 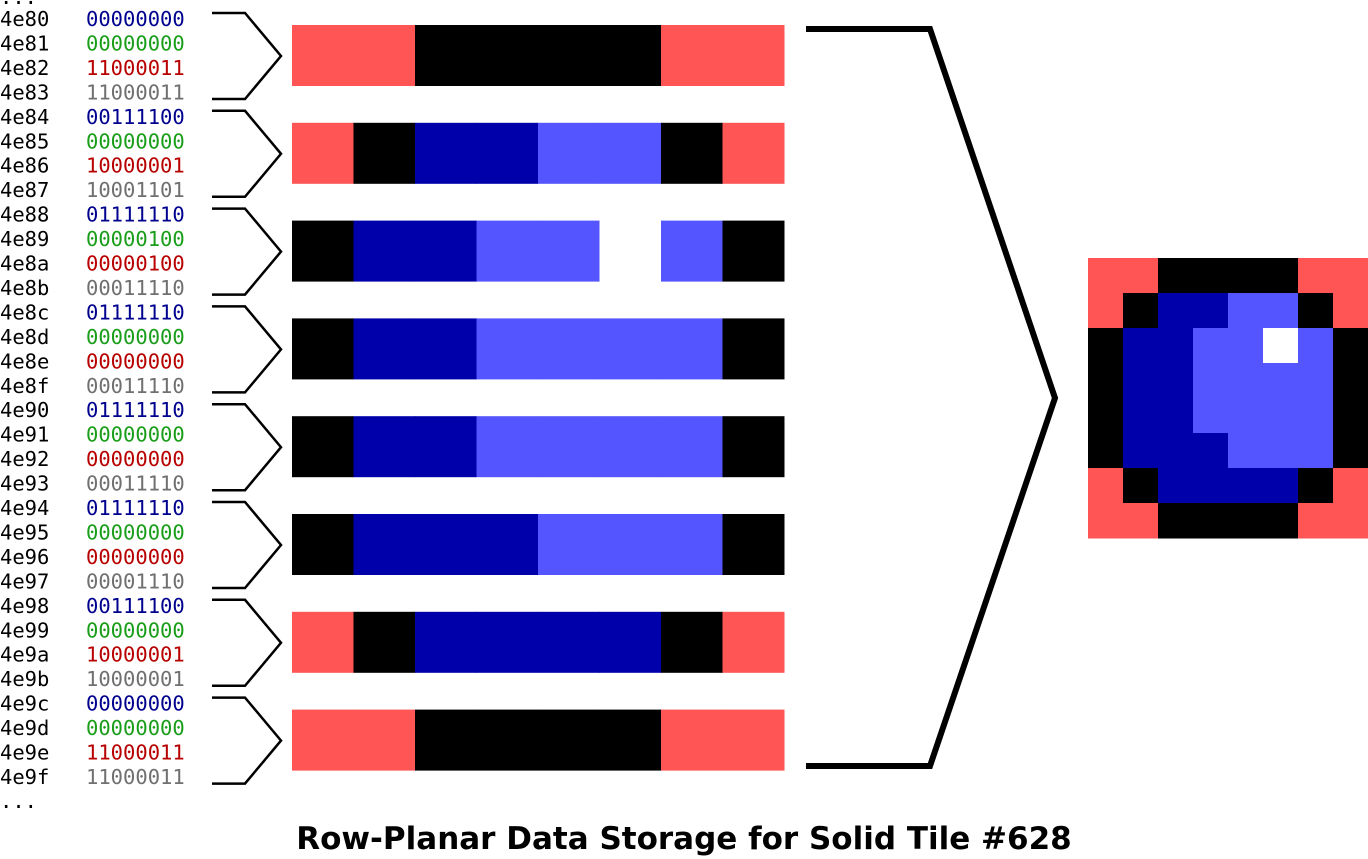 I want to click on byte-address: 4e9f, so click(x=24, y=777).